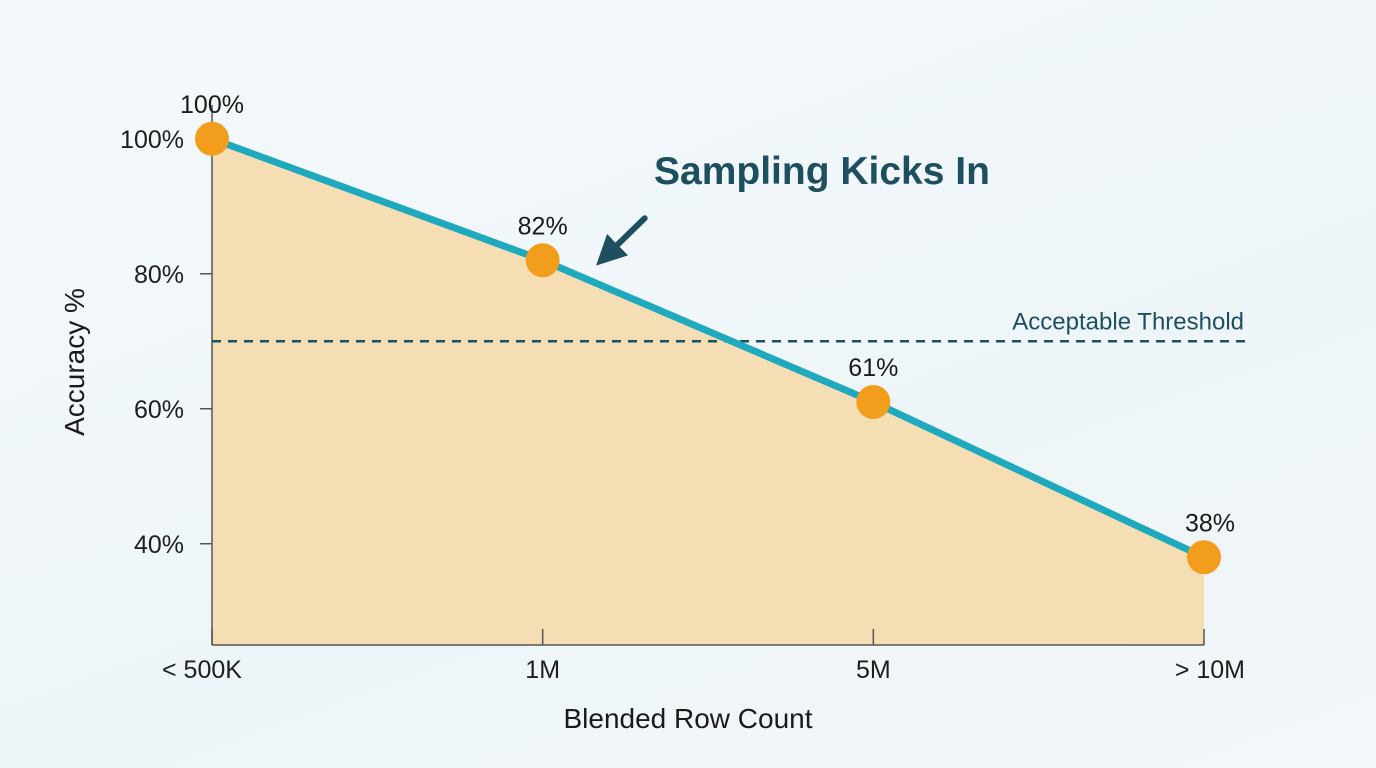 This screenshot has width=1376, height=768. Describe the element at coordinates (687, 718) in the screenshot. I see `x-axis-title: Blended Row Count` at that location.